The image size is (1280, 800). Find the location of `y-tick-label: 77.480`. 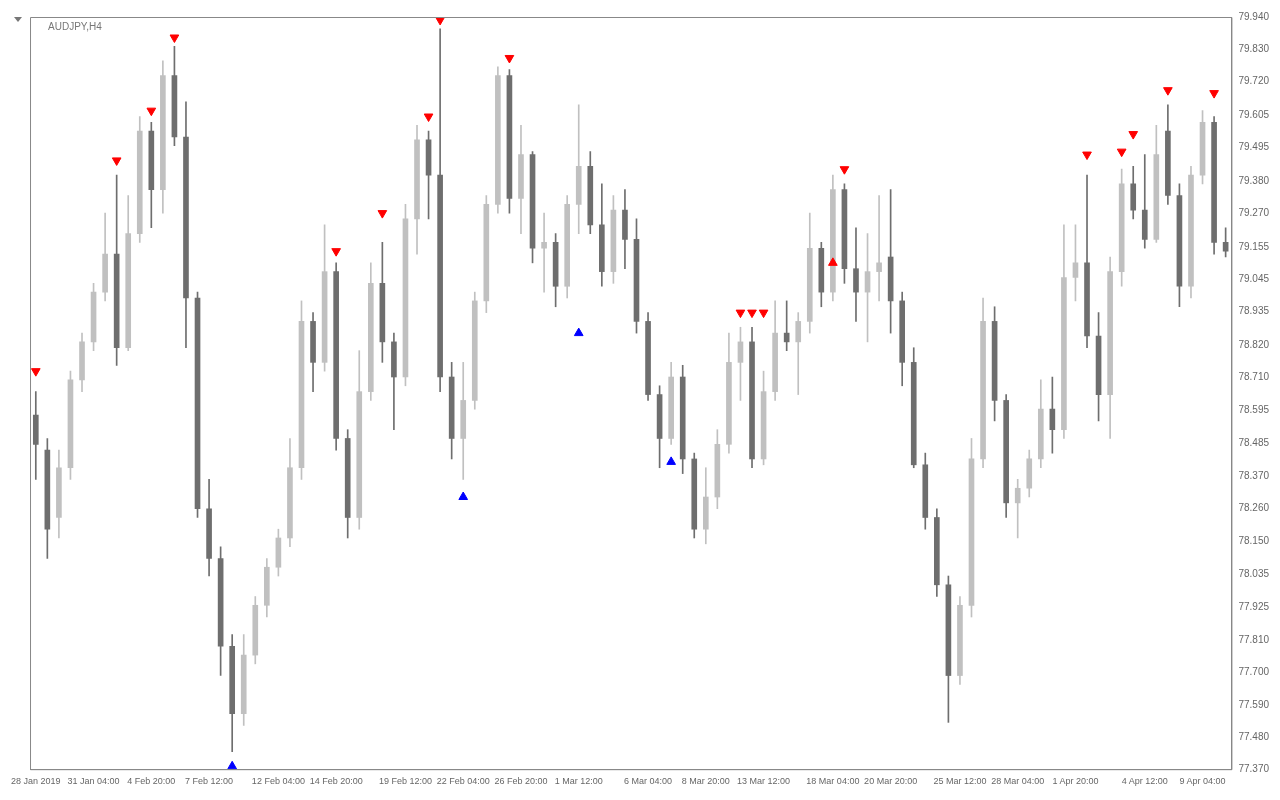

y-tick-label: 77.480 is located at coordinates (1254, 736).